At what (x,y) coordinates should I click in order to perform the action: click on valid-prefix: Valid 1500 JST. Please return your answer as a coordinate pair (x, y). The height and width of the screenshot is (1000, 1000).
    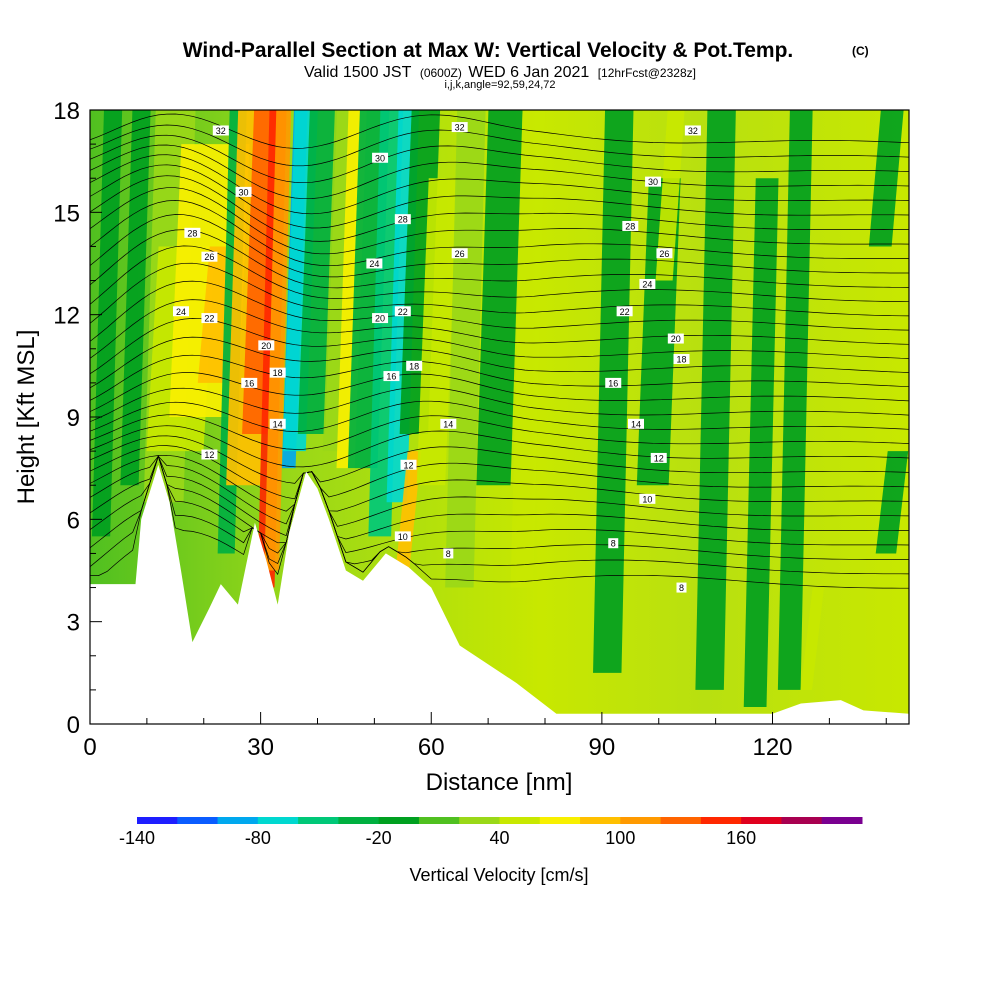
    Looking at the image, I should click on (358, 72).